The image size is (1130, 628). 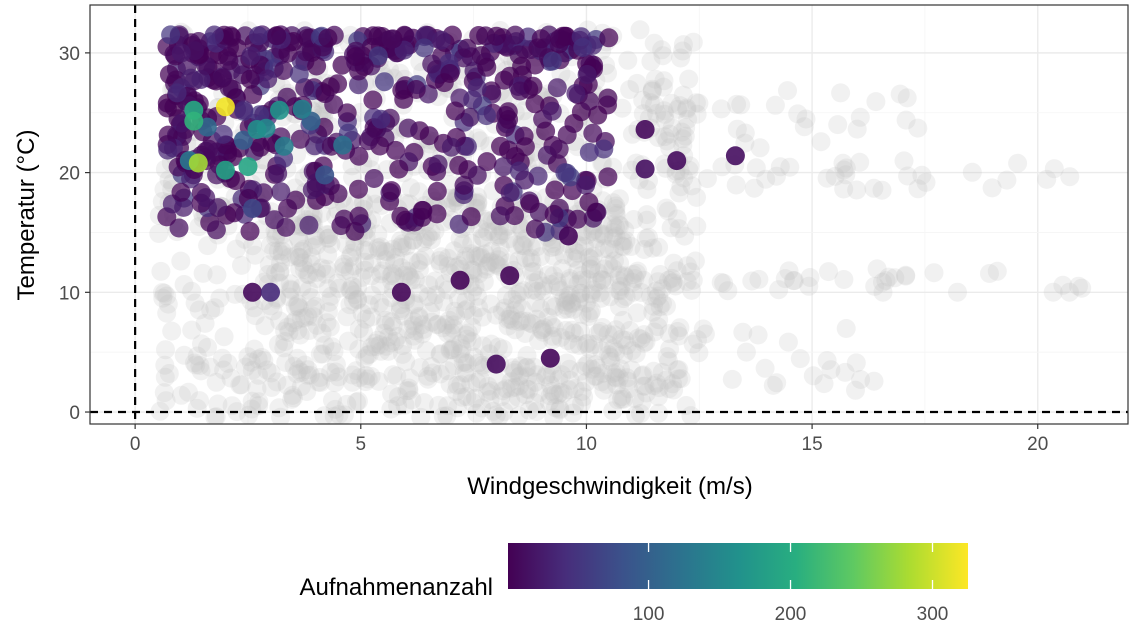 I want to click on legend-colorbar, so click(x=738, y=566).